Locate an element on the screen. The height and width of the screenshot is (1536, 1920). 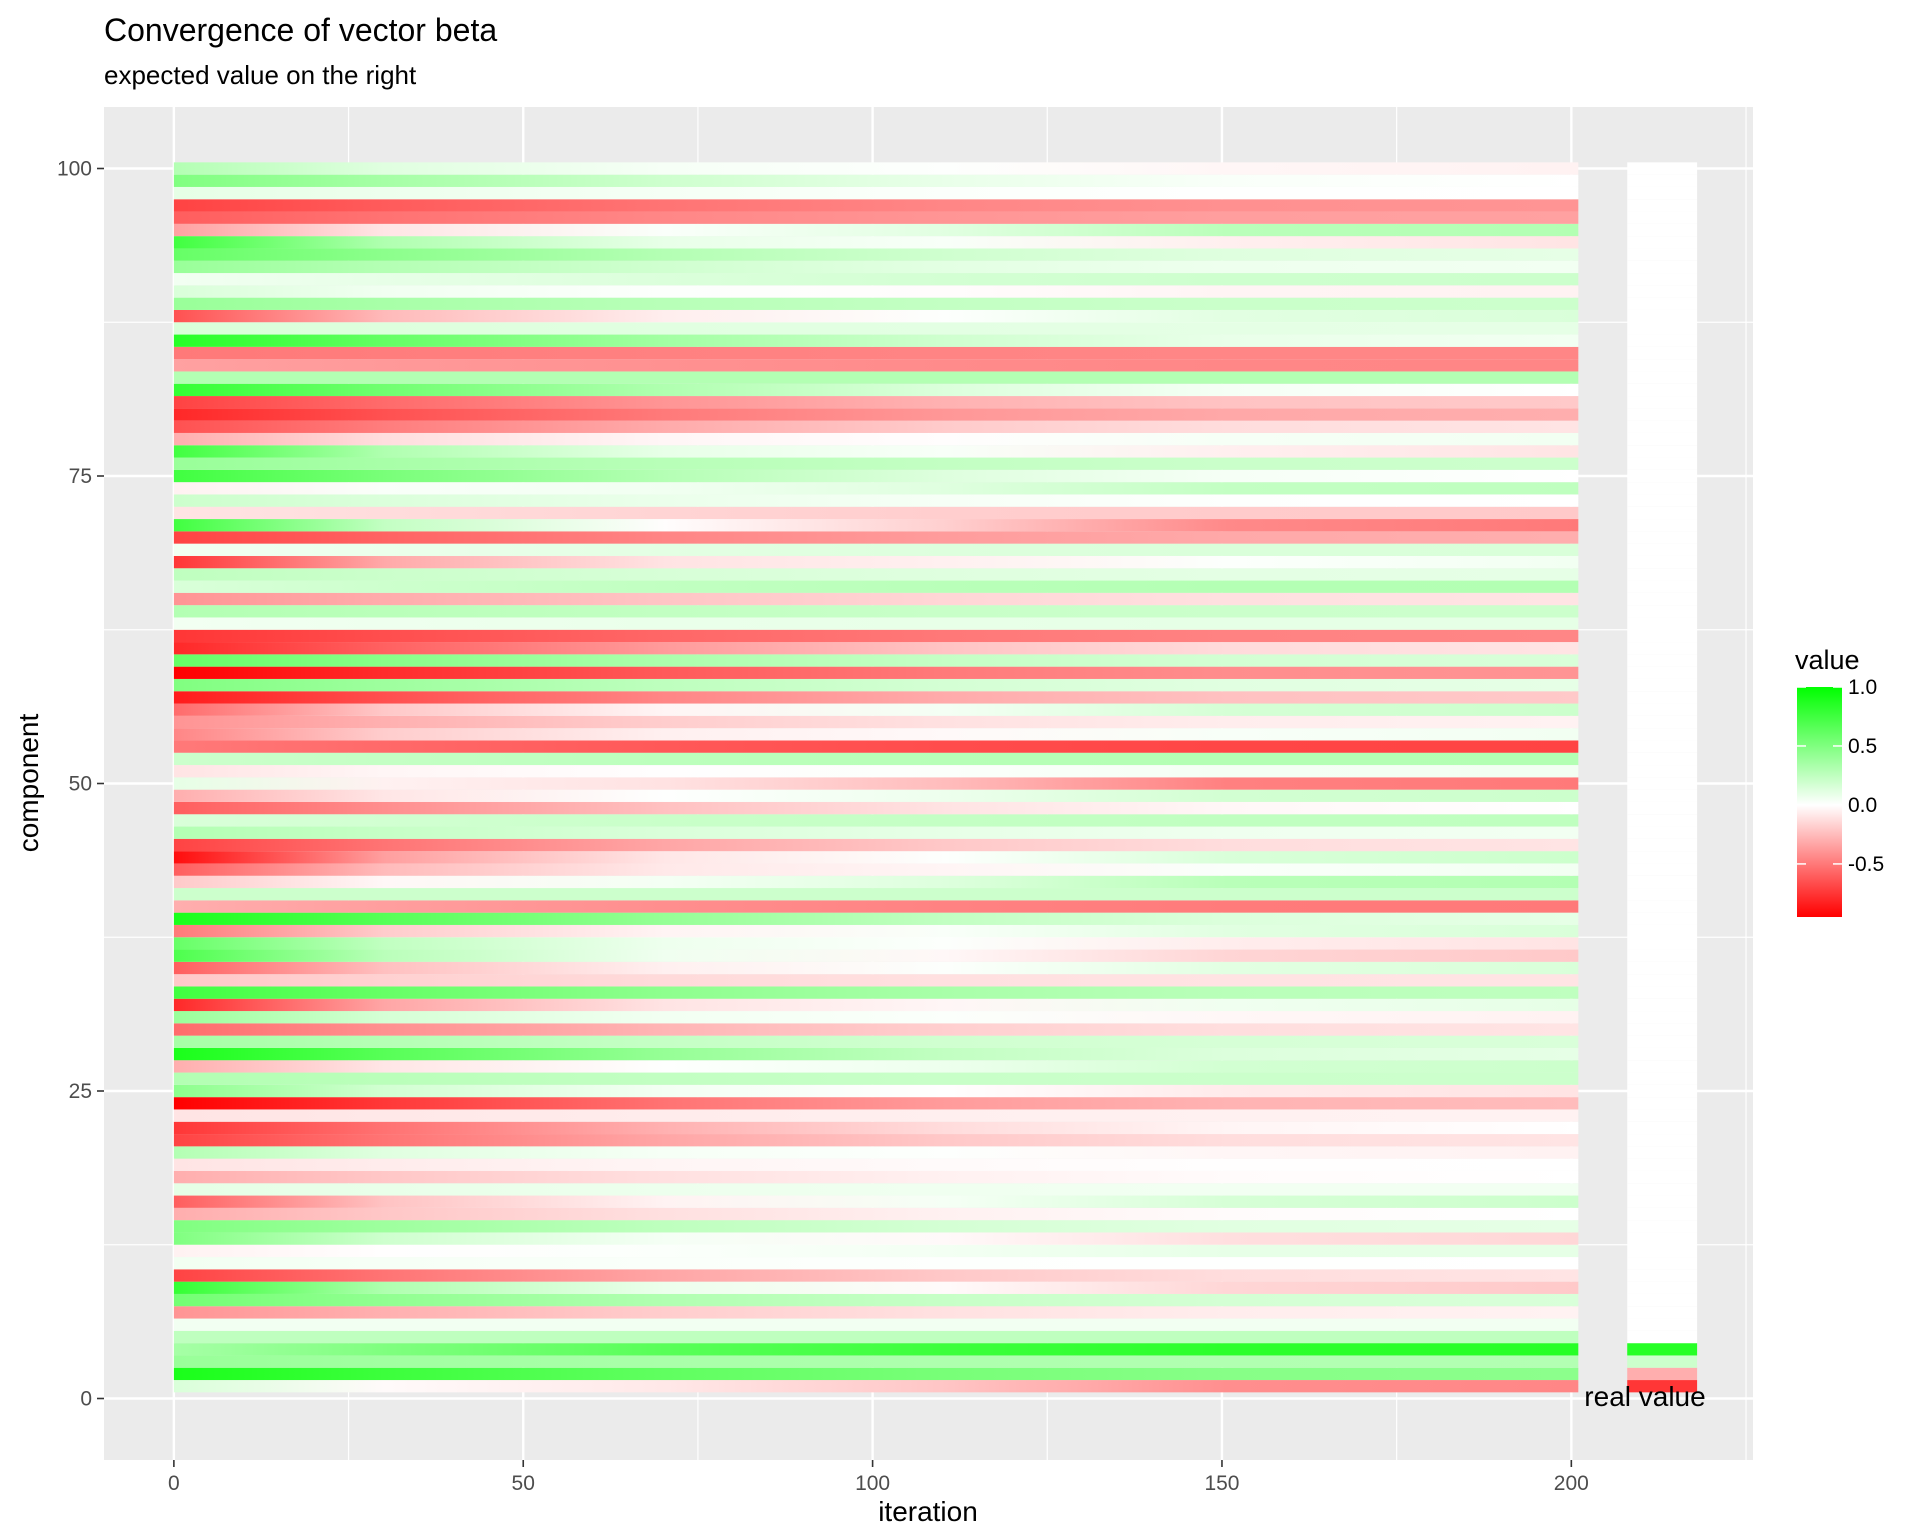
real-value-column is located at coordinates (1662, 777).